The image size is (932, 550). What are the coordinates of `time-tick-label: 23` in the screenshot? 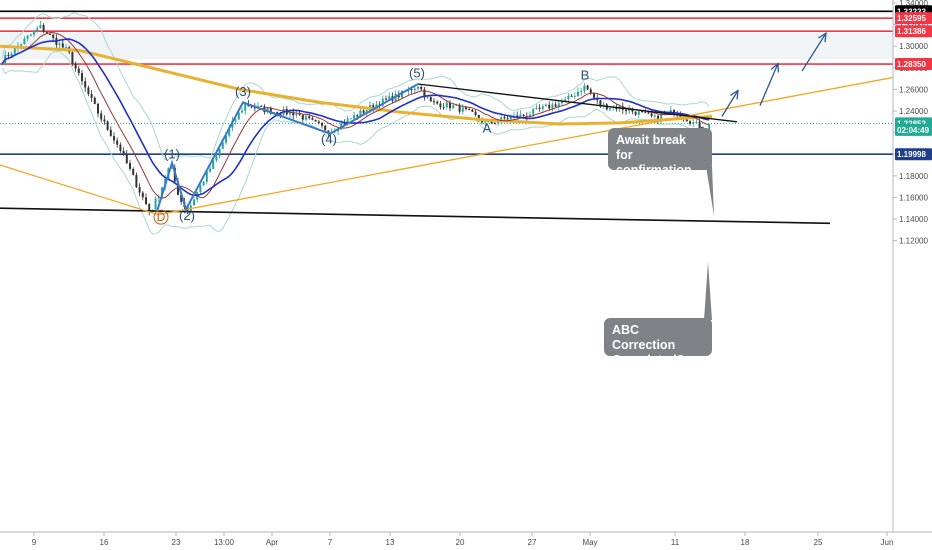 It's located at (176, 542).